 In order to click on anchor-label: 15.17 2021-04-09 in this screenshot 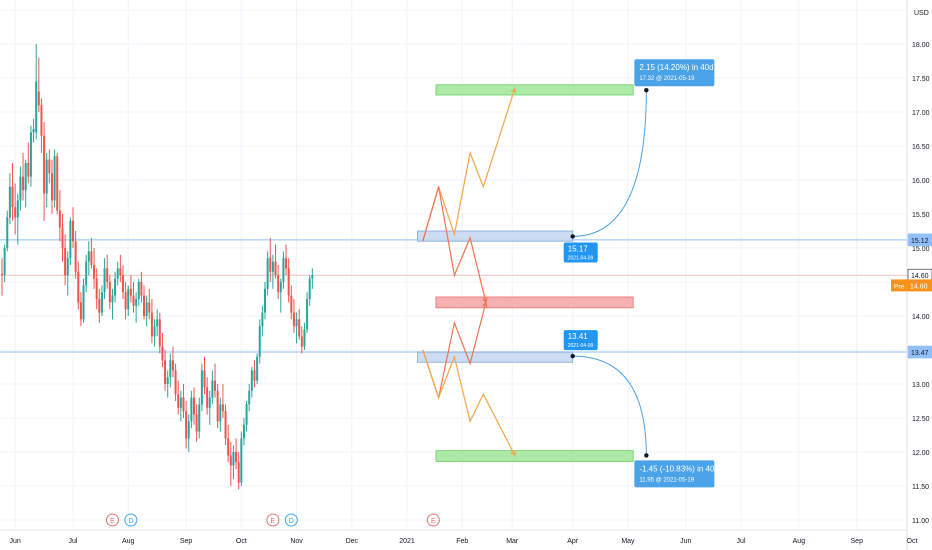, I will do `click(580, 252)`.